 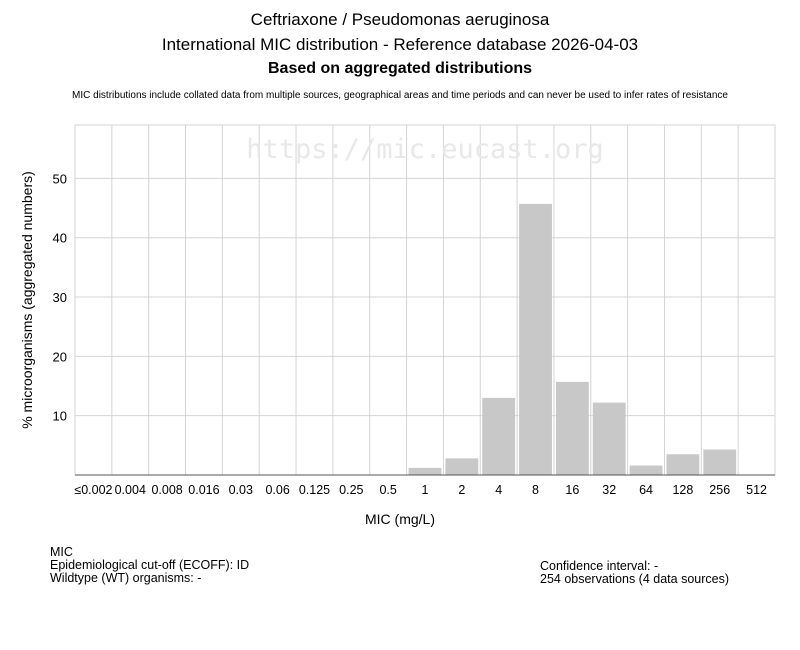 What do you see at coordinates (60, 416) in the screenshot?
I see `y-tick-label: 10` at bounding box center [60, 416].